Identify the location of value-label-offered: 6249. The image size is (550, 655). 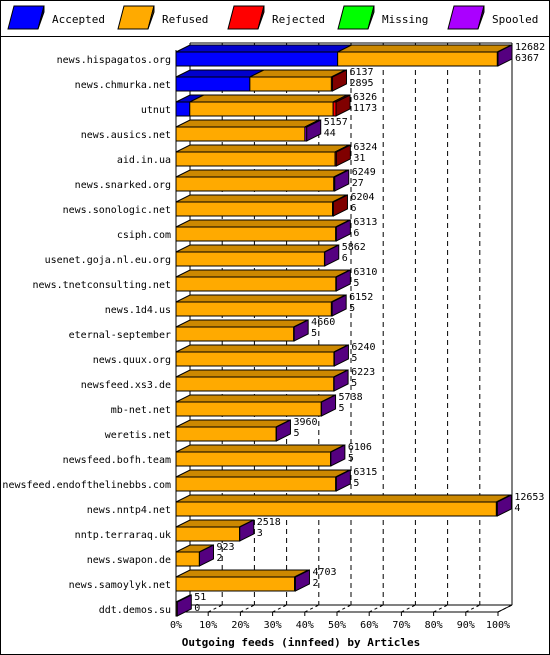
(364, 172).